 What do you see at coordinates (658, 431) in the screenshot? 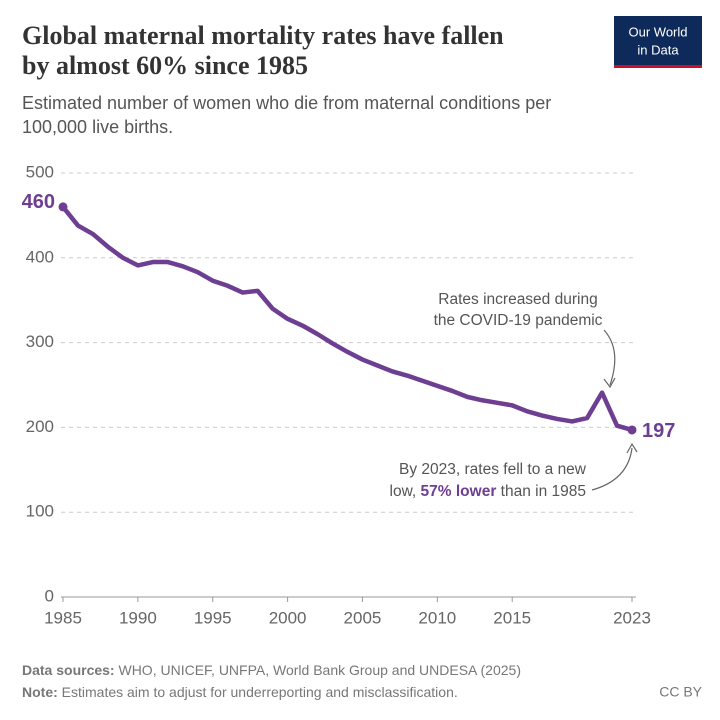
I see `value-label: 197` at bounding box center [658, 431].